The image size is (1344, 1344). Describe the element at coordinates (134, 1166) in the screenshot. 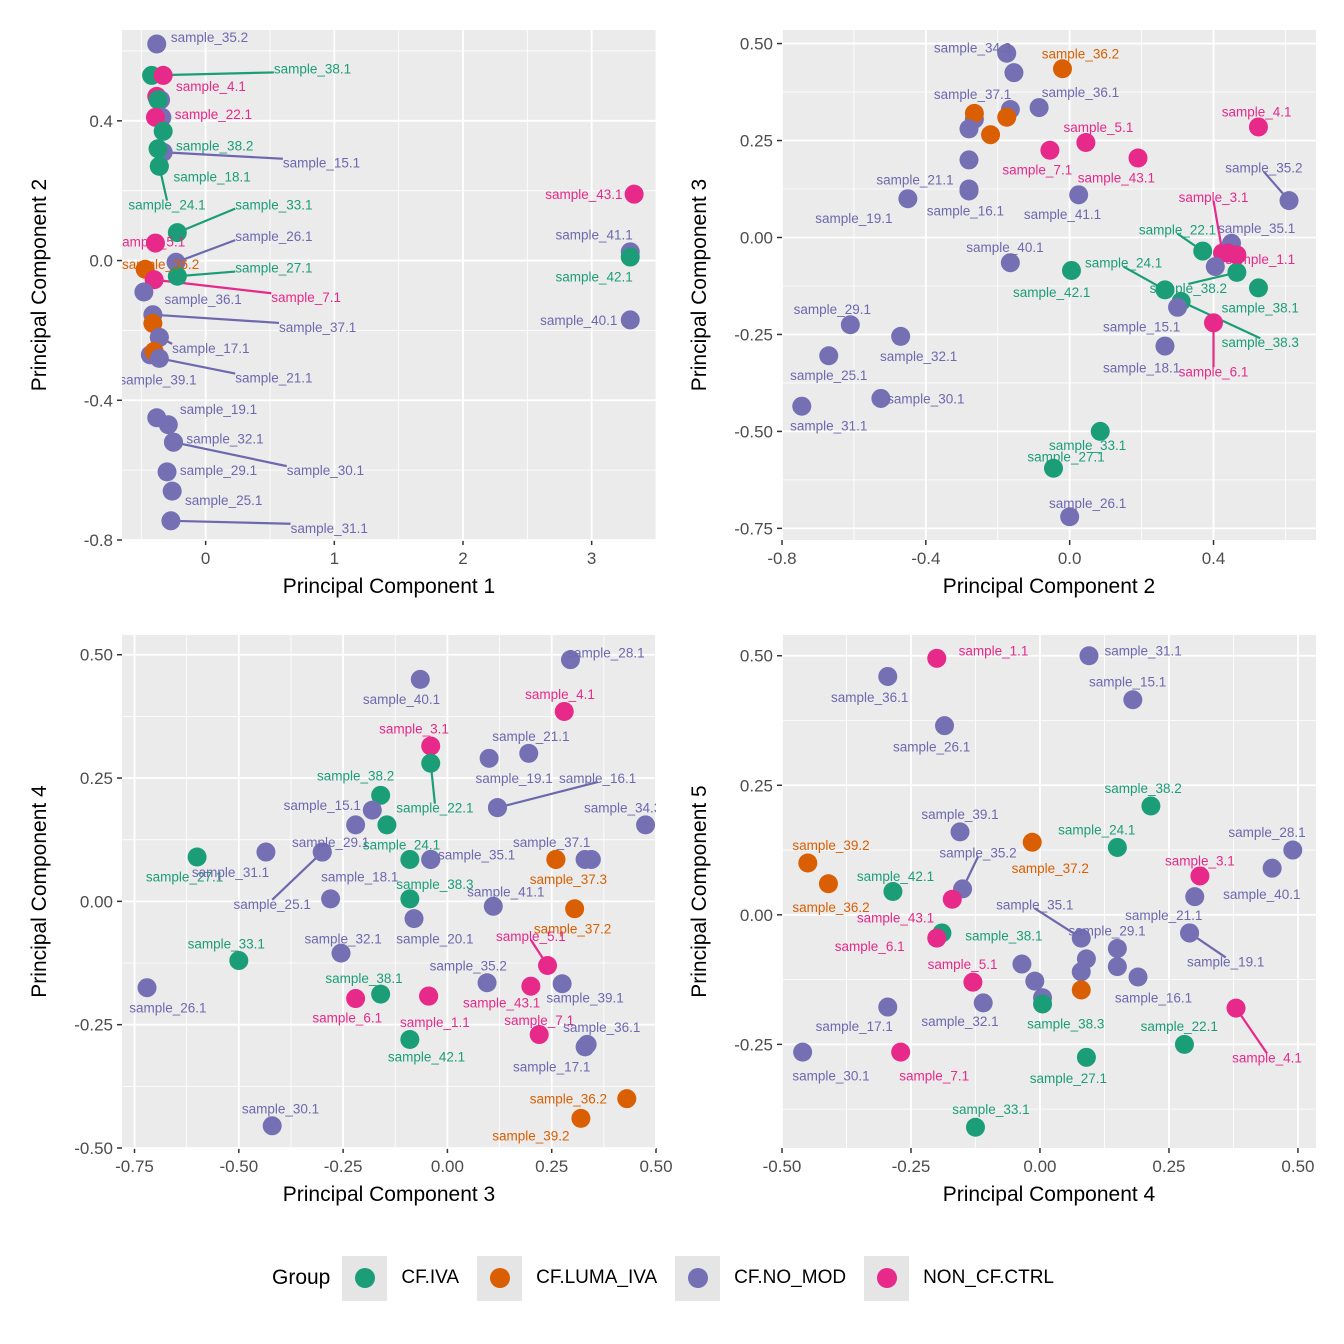

I see `x-tick-label: -0.75` at that location.